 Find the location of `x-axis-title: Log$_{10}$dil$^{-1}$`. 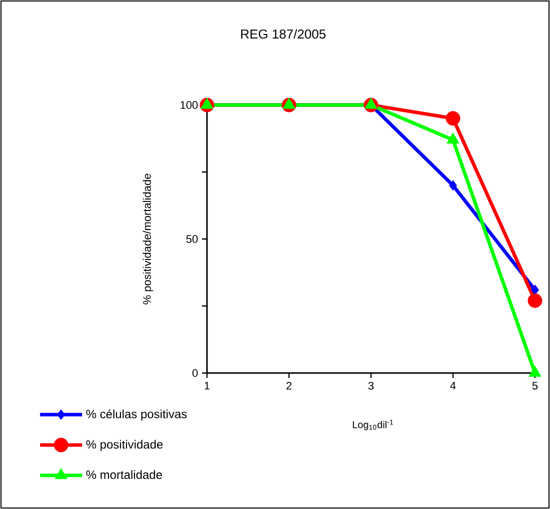

x-axis-title: Log$_{10}$dil$^{-1}$ is located at coordinates (372, 425).